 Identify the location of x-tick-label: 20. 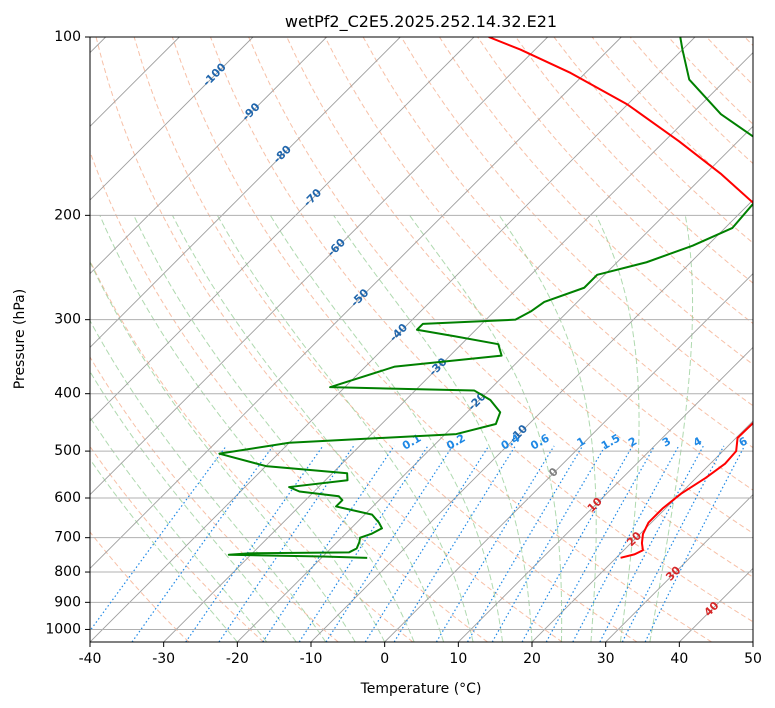
(532, 659).